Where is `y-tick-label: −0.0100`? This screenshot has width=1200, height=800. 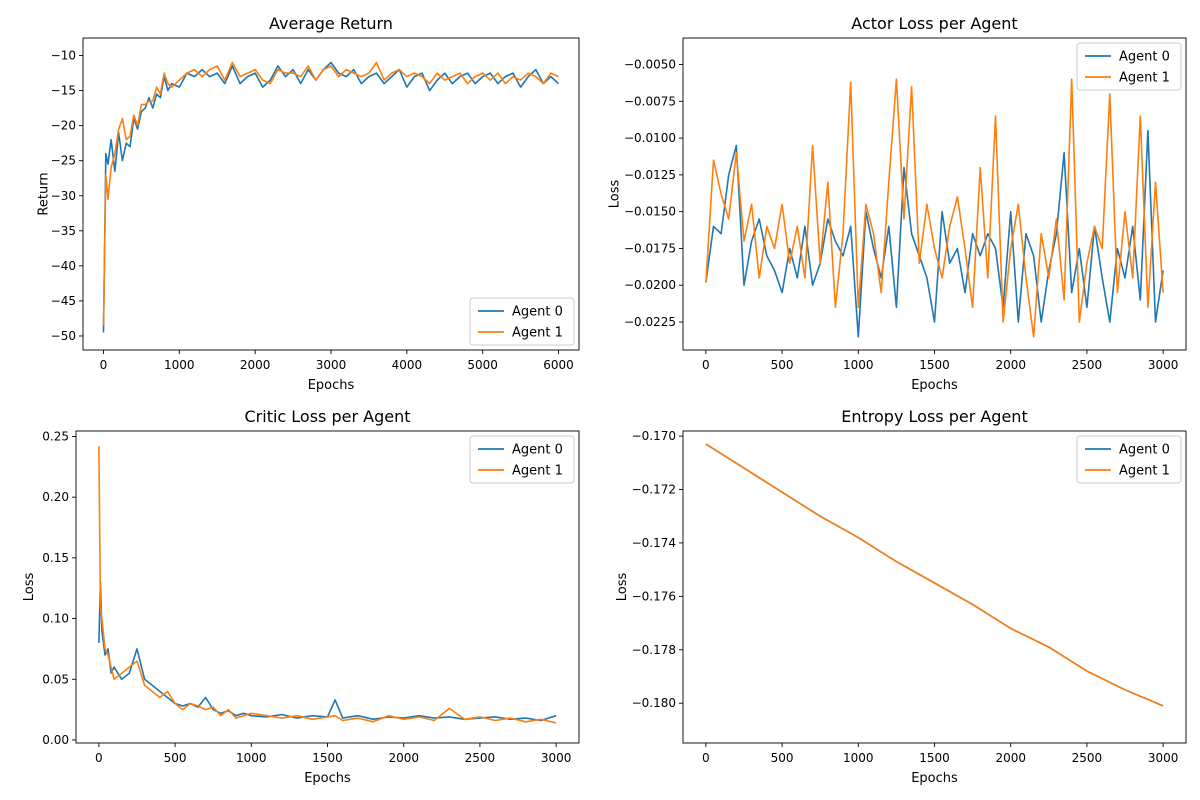 y-tick-label: −0.0100 is located at coordinates (650, 138).